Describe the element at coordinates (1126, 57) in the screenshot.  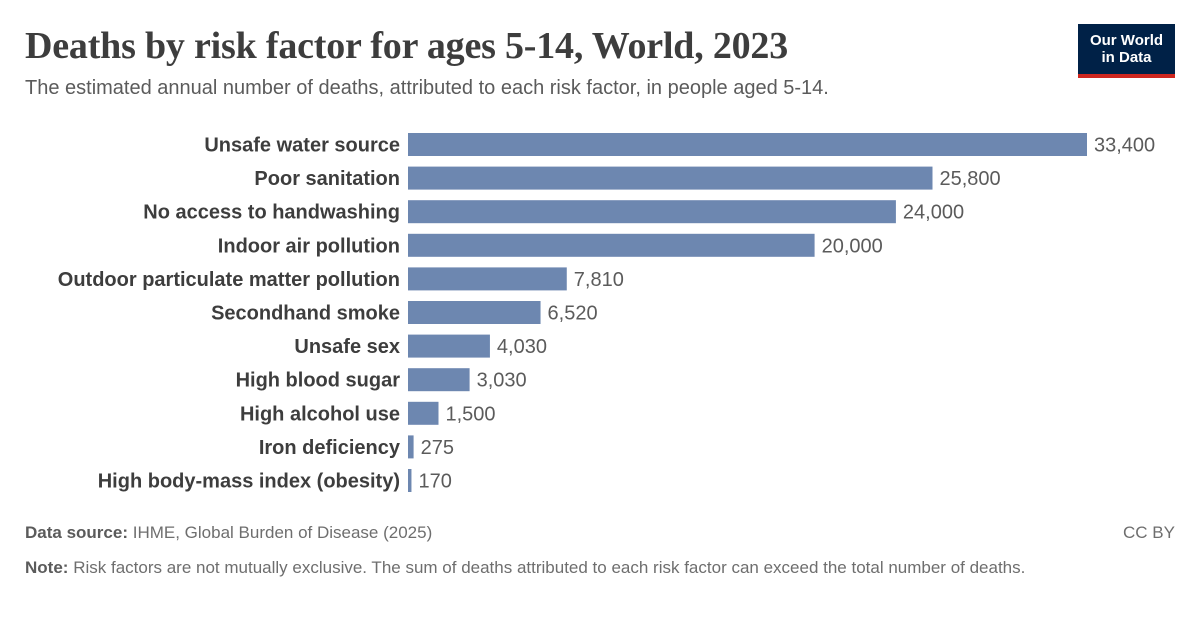
I see `logo-line-2: in Data` at that location.